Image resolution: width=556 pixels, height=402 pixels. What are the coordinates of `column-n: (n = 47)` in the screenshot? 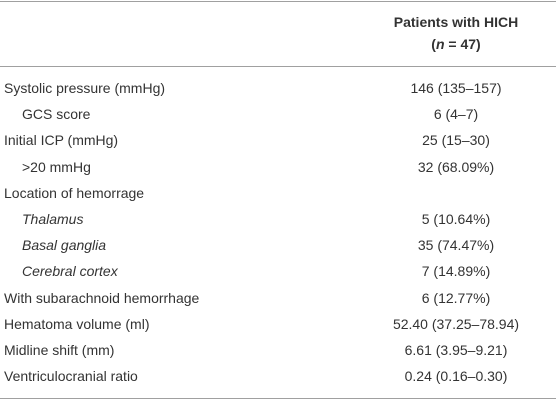 It's located at (456, 44).